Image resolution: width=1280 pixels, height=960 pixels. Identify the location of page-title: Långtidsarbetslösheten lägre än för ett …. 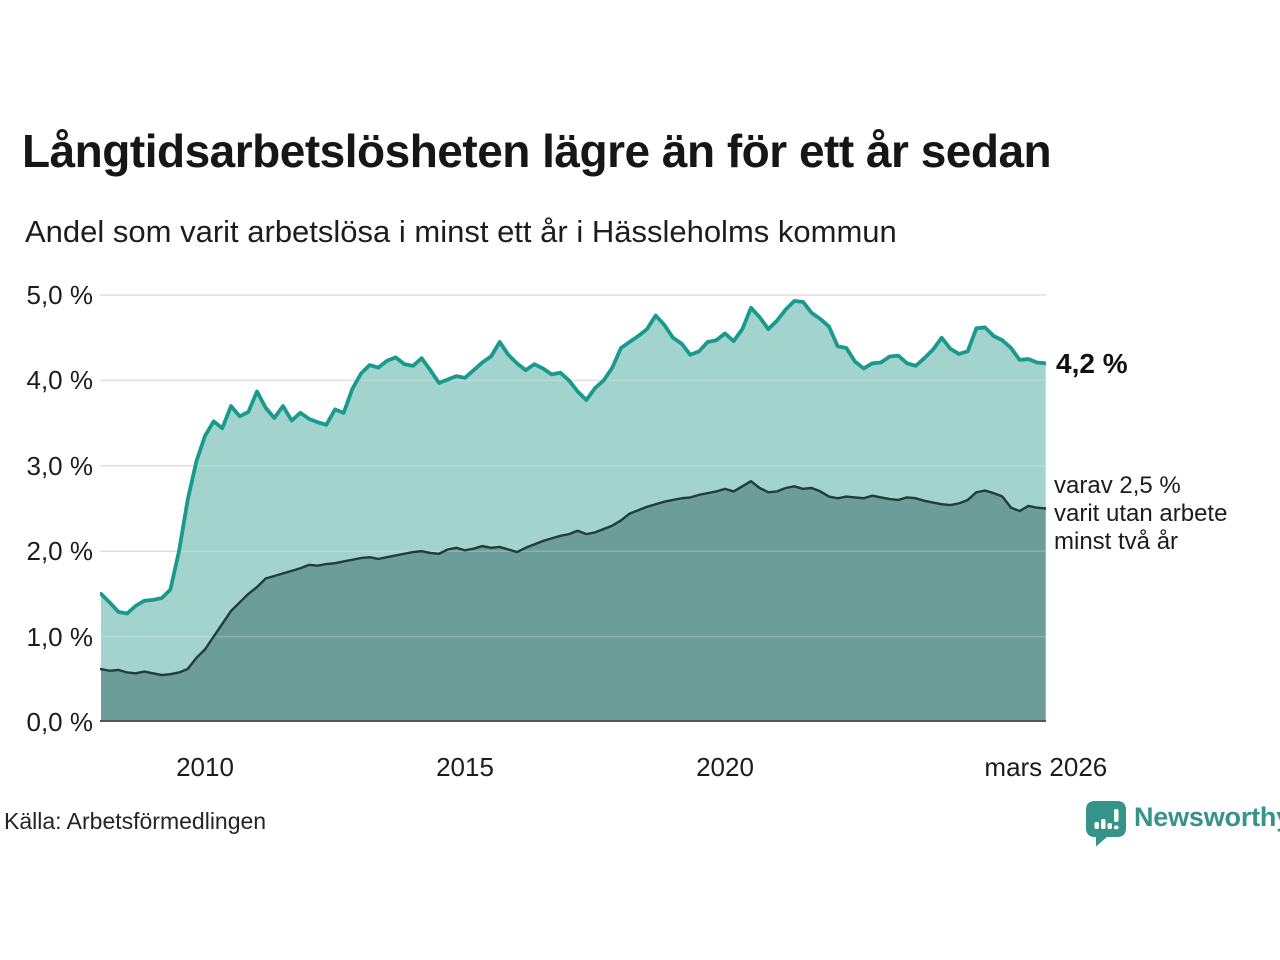
(537, 151).